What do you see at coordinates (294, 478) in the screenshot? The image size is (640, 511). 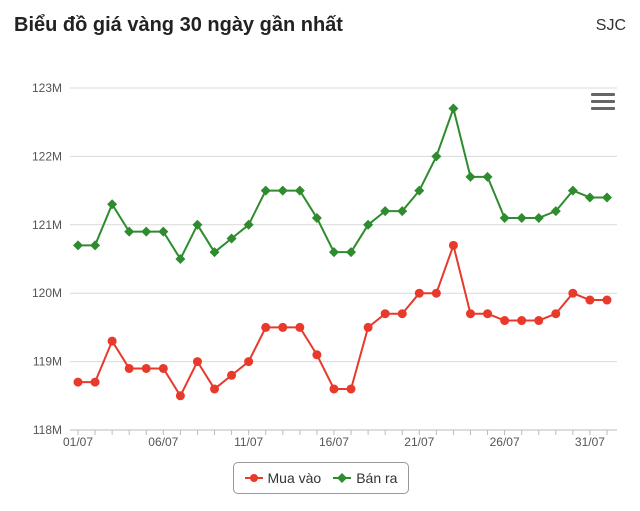 I see `legend-label-buy: Mua vào` at bounding box center [294, 478].